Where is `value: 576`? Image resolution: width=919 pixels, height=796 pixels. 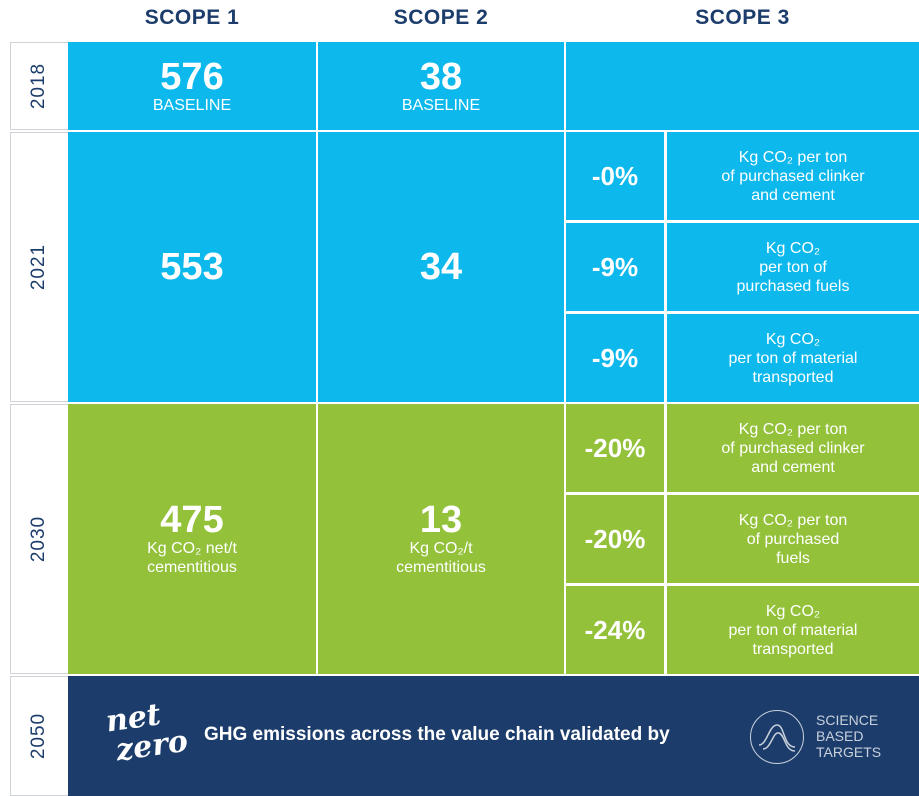
value: 576 is located at coordinates (192, 76).